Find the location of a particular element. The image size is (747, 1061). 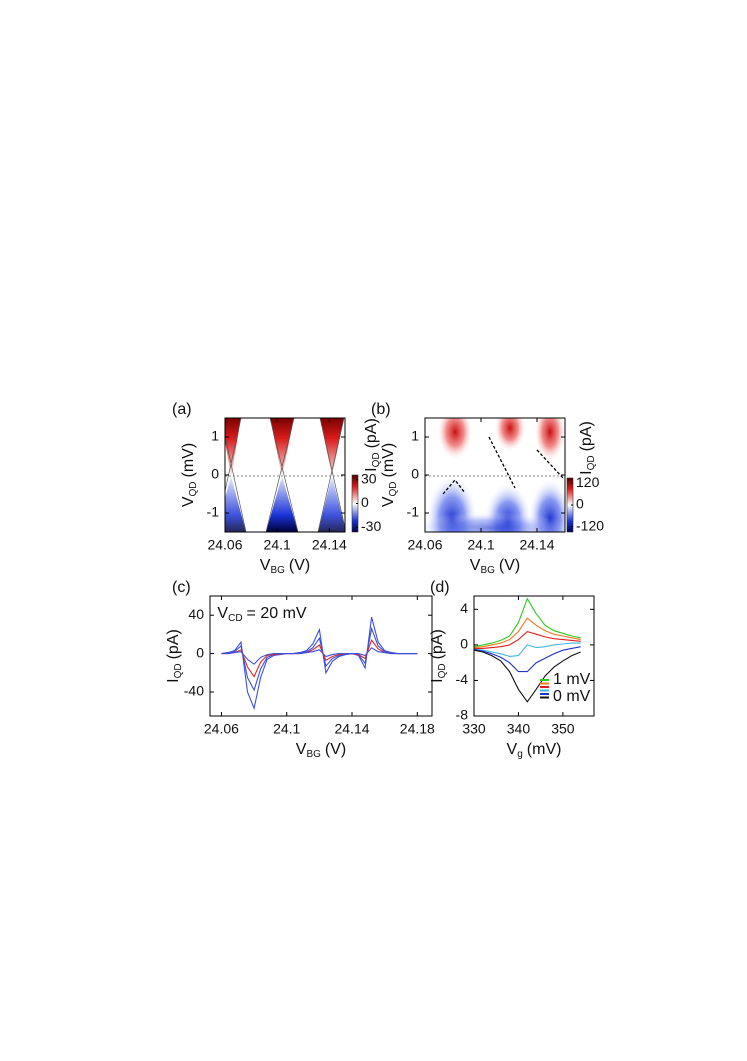

colorbar-tick-label: -120 is located at coordinates (590, 525).